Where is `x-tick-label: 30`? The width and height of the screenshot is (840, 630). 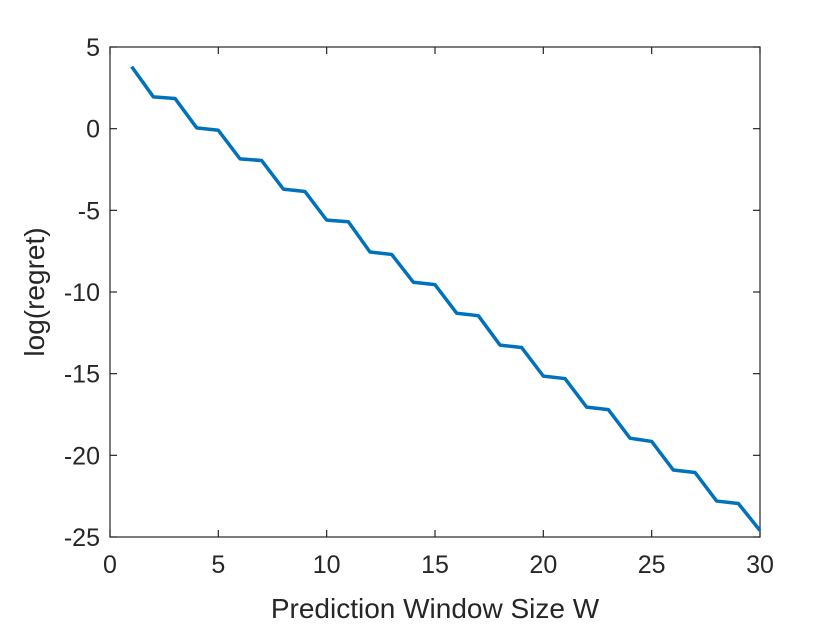 x-tick-label: 30 is located at coordinates (760, 565).